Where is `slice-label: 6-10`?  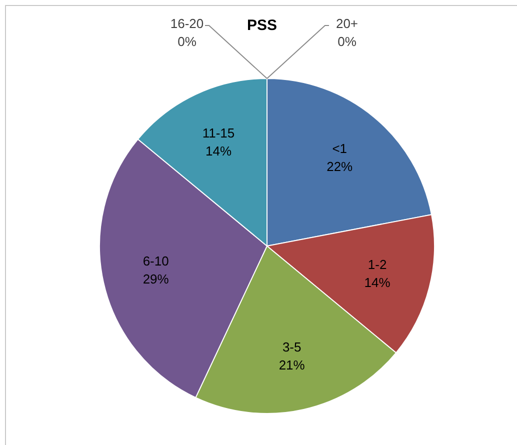
slice-label: 6-10 is located at coordinates (155, 260).